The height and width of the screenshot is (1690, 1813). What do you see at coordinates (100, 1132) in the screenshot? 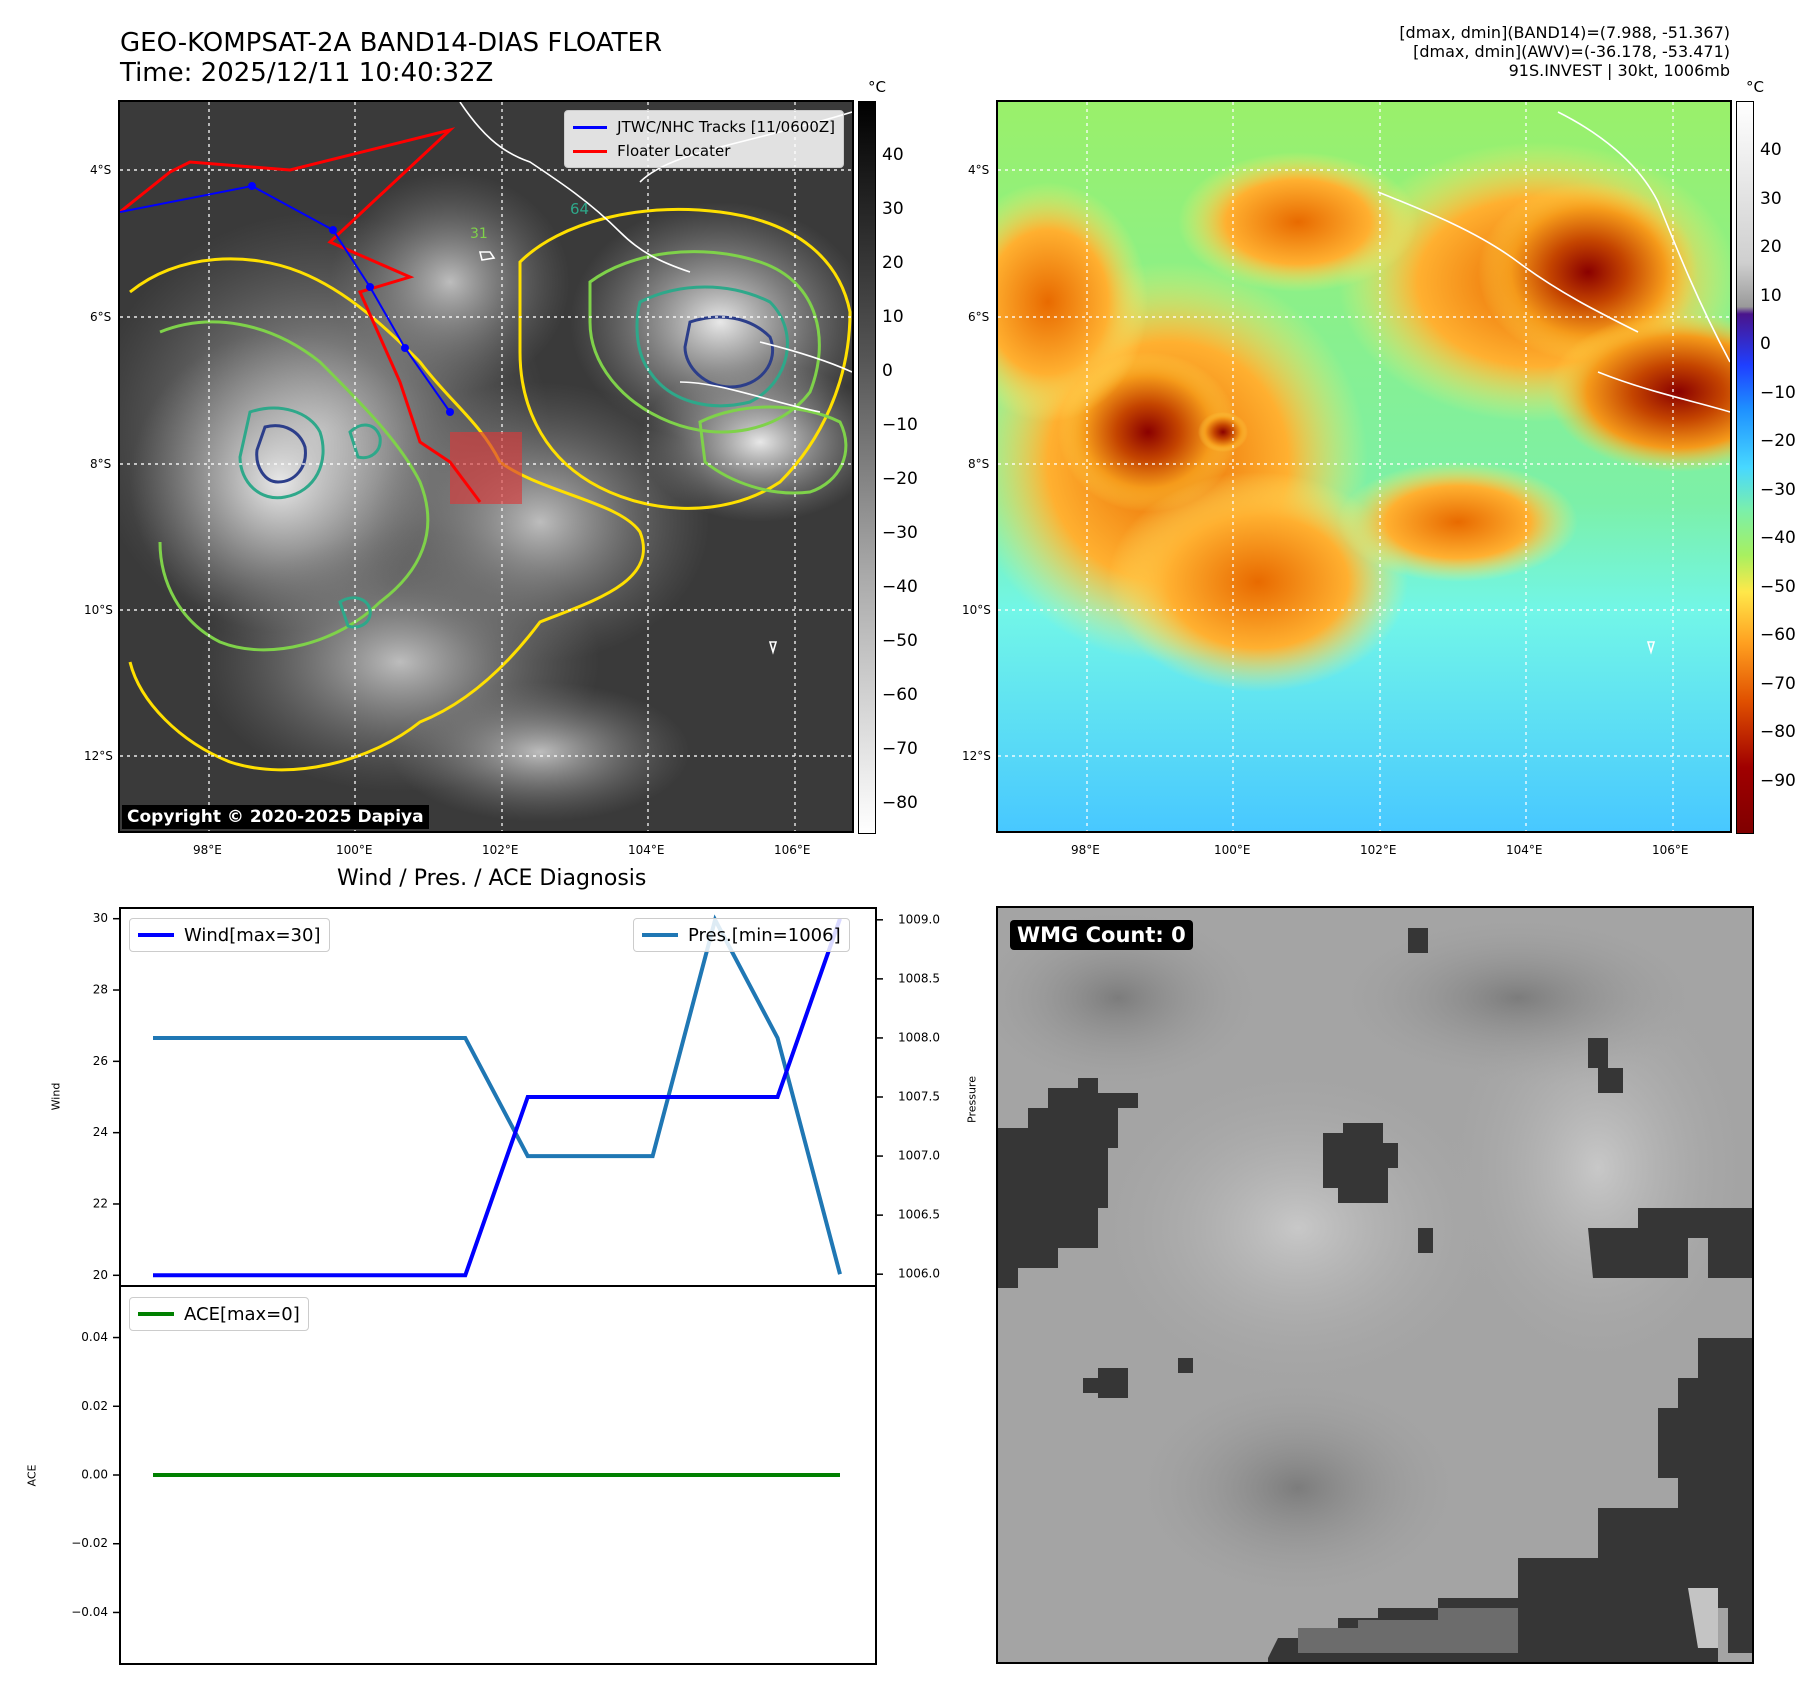
I see `wind-y-tick-label: 24` at bounding box center [100, 1132].